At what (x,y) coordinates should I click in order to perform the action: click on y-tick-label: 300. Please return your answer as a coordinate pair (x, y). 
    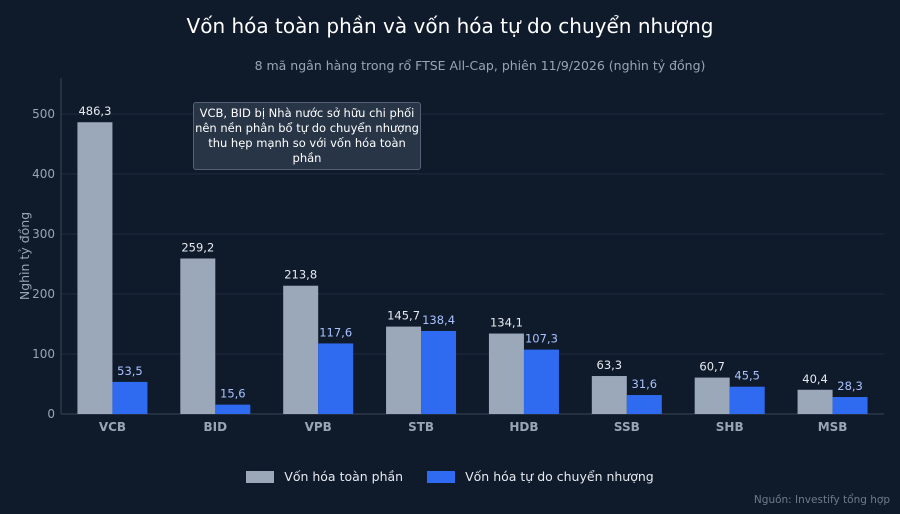
    Looking at the image, I should click on (43, 234).